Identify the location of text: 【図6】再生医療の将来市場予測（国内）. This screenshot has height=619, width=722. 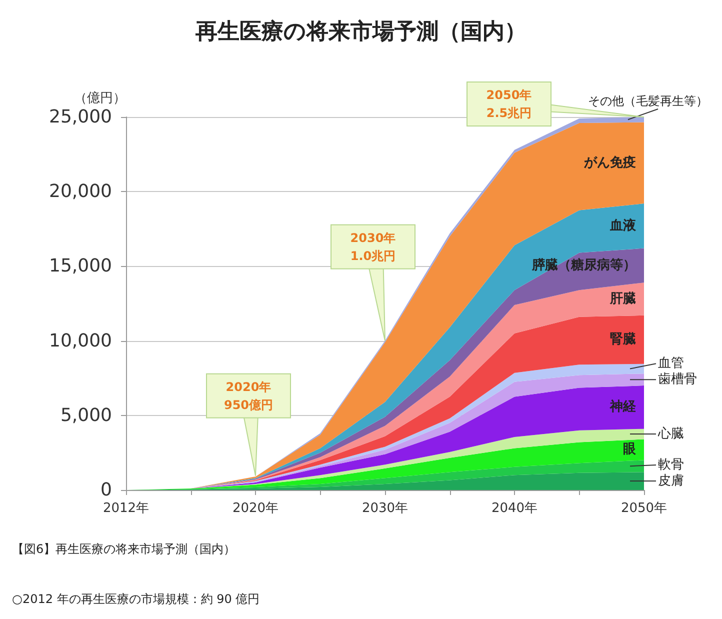
(124, 549).